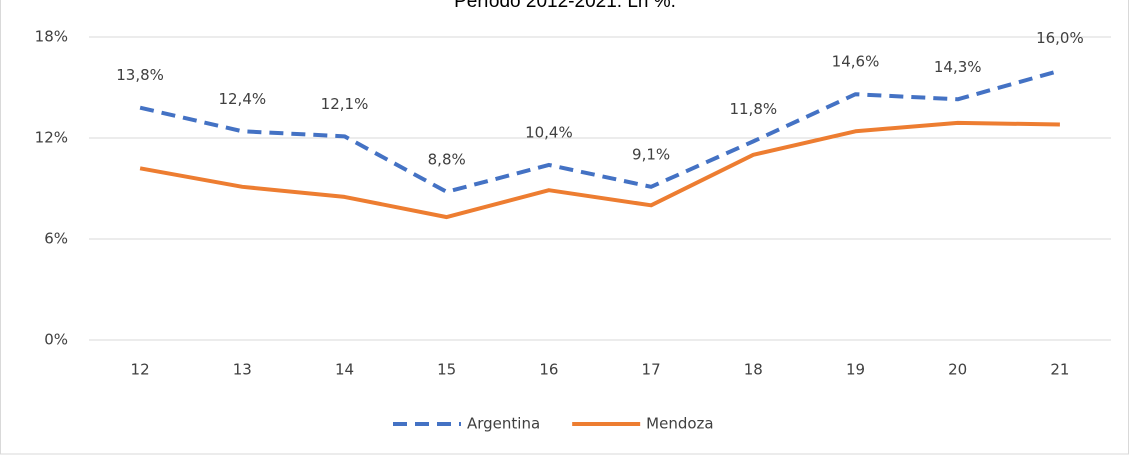 This screenshot has width=1130, height=455. I want to click on data-label: 9,1%, so click(651, 154).